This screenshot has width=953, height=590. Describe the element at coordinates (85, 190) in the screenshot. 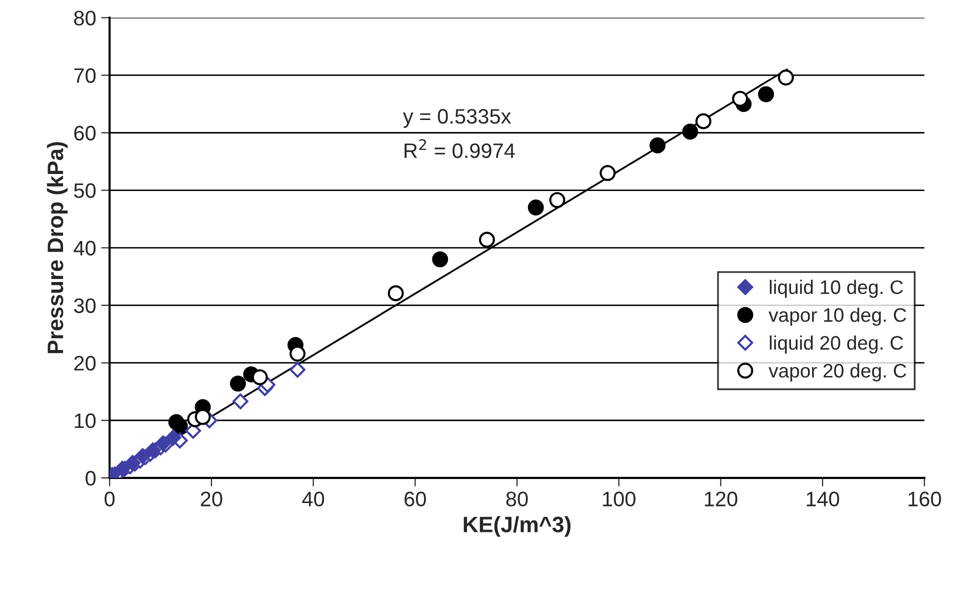

I see `y-tick-label: 50` at that location.